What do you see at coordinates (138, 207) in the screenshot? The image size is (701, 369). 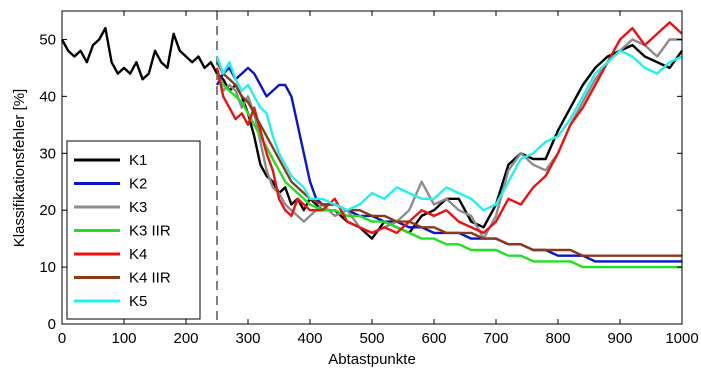 I see `legend-label: K3` at bounding box center [138, 207].